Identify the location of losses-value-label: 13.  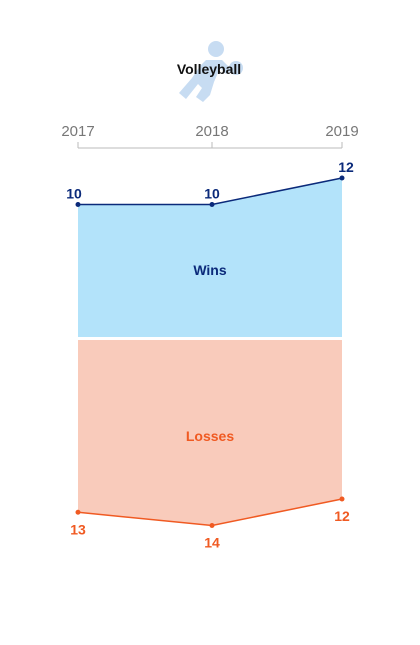
(78, 529).